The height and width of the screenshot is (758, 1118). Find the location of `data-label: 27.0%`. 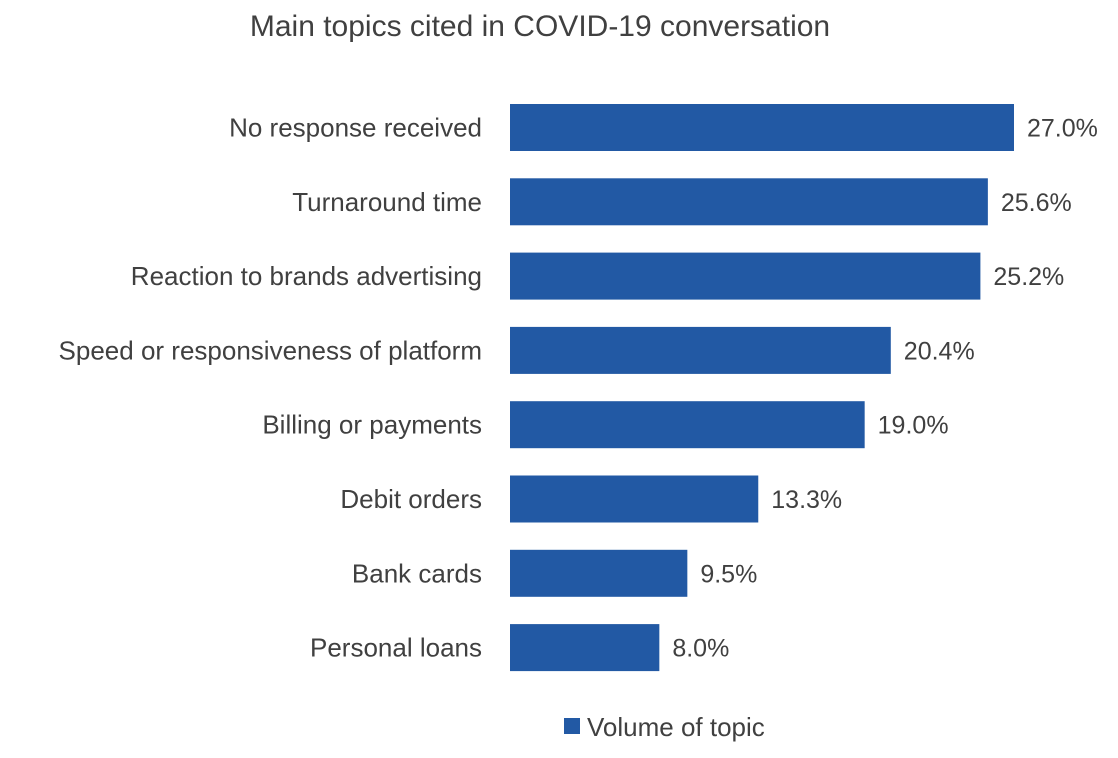

data-label: 27.0% is located at coordinates (1062, 129).